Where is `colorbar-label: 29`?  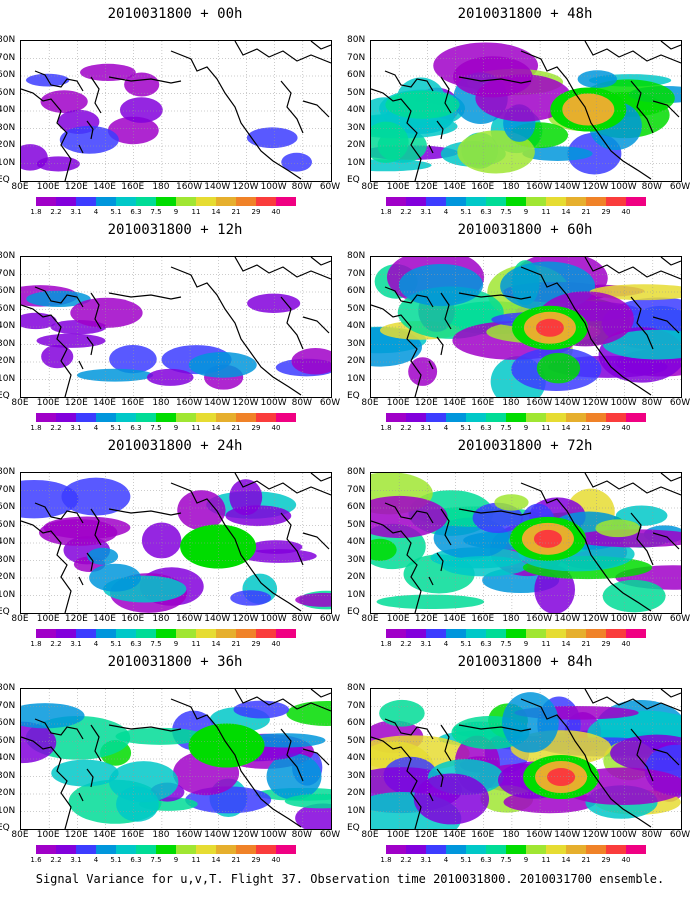
colorbar-label: 29 is located at coordinates (606, 644).